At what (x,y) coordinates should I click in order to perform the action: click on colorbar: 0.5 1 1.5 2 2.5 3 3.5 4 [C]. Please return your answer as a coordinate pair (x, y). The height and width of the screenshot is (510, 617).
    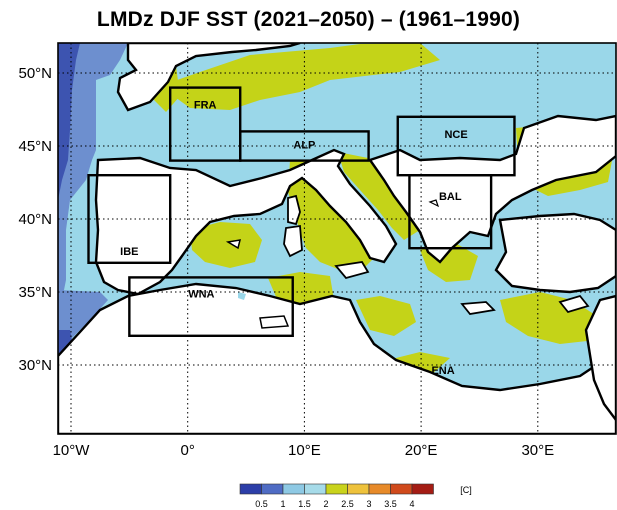
    Looking at the image, I should click on (355, 496).